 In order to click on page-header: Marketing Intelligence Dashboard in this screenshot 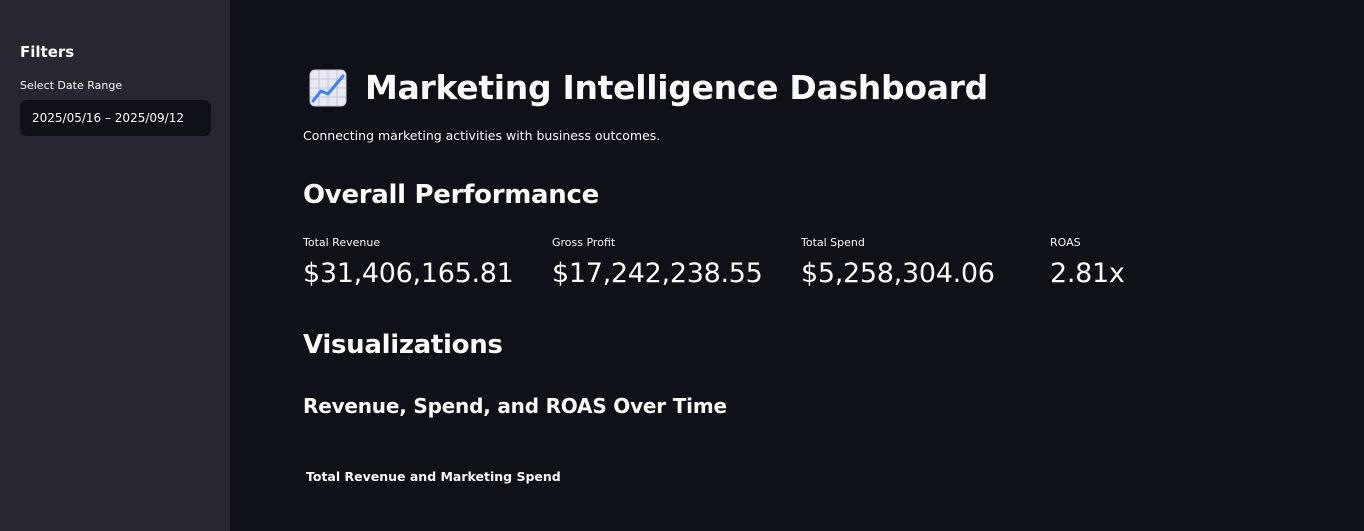, I will do `click(648, 88)`.